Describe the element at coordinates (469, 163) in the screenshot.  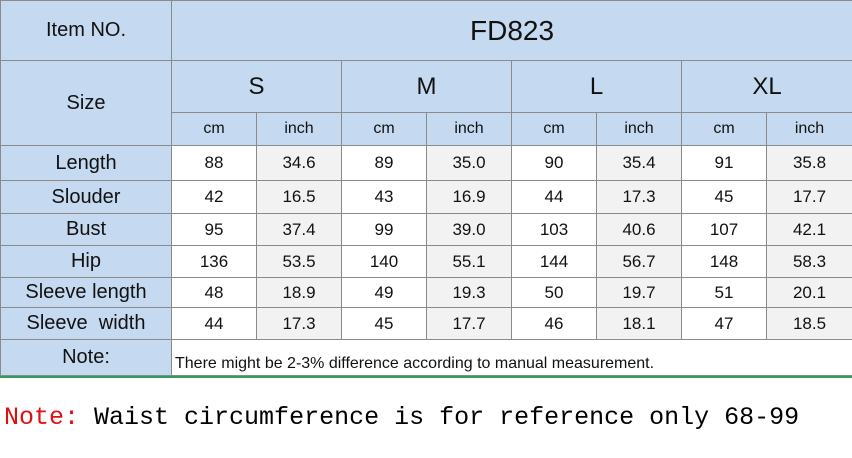
I see `value-cell: 35.0` at that location.